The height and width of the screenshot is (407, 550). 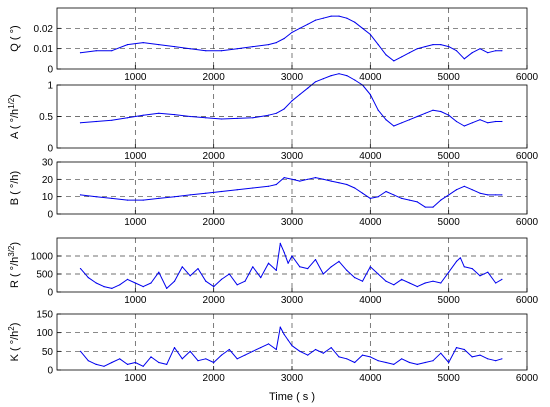 I want to click on y-tick-label: 10, so click(x=48, y=197).